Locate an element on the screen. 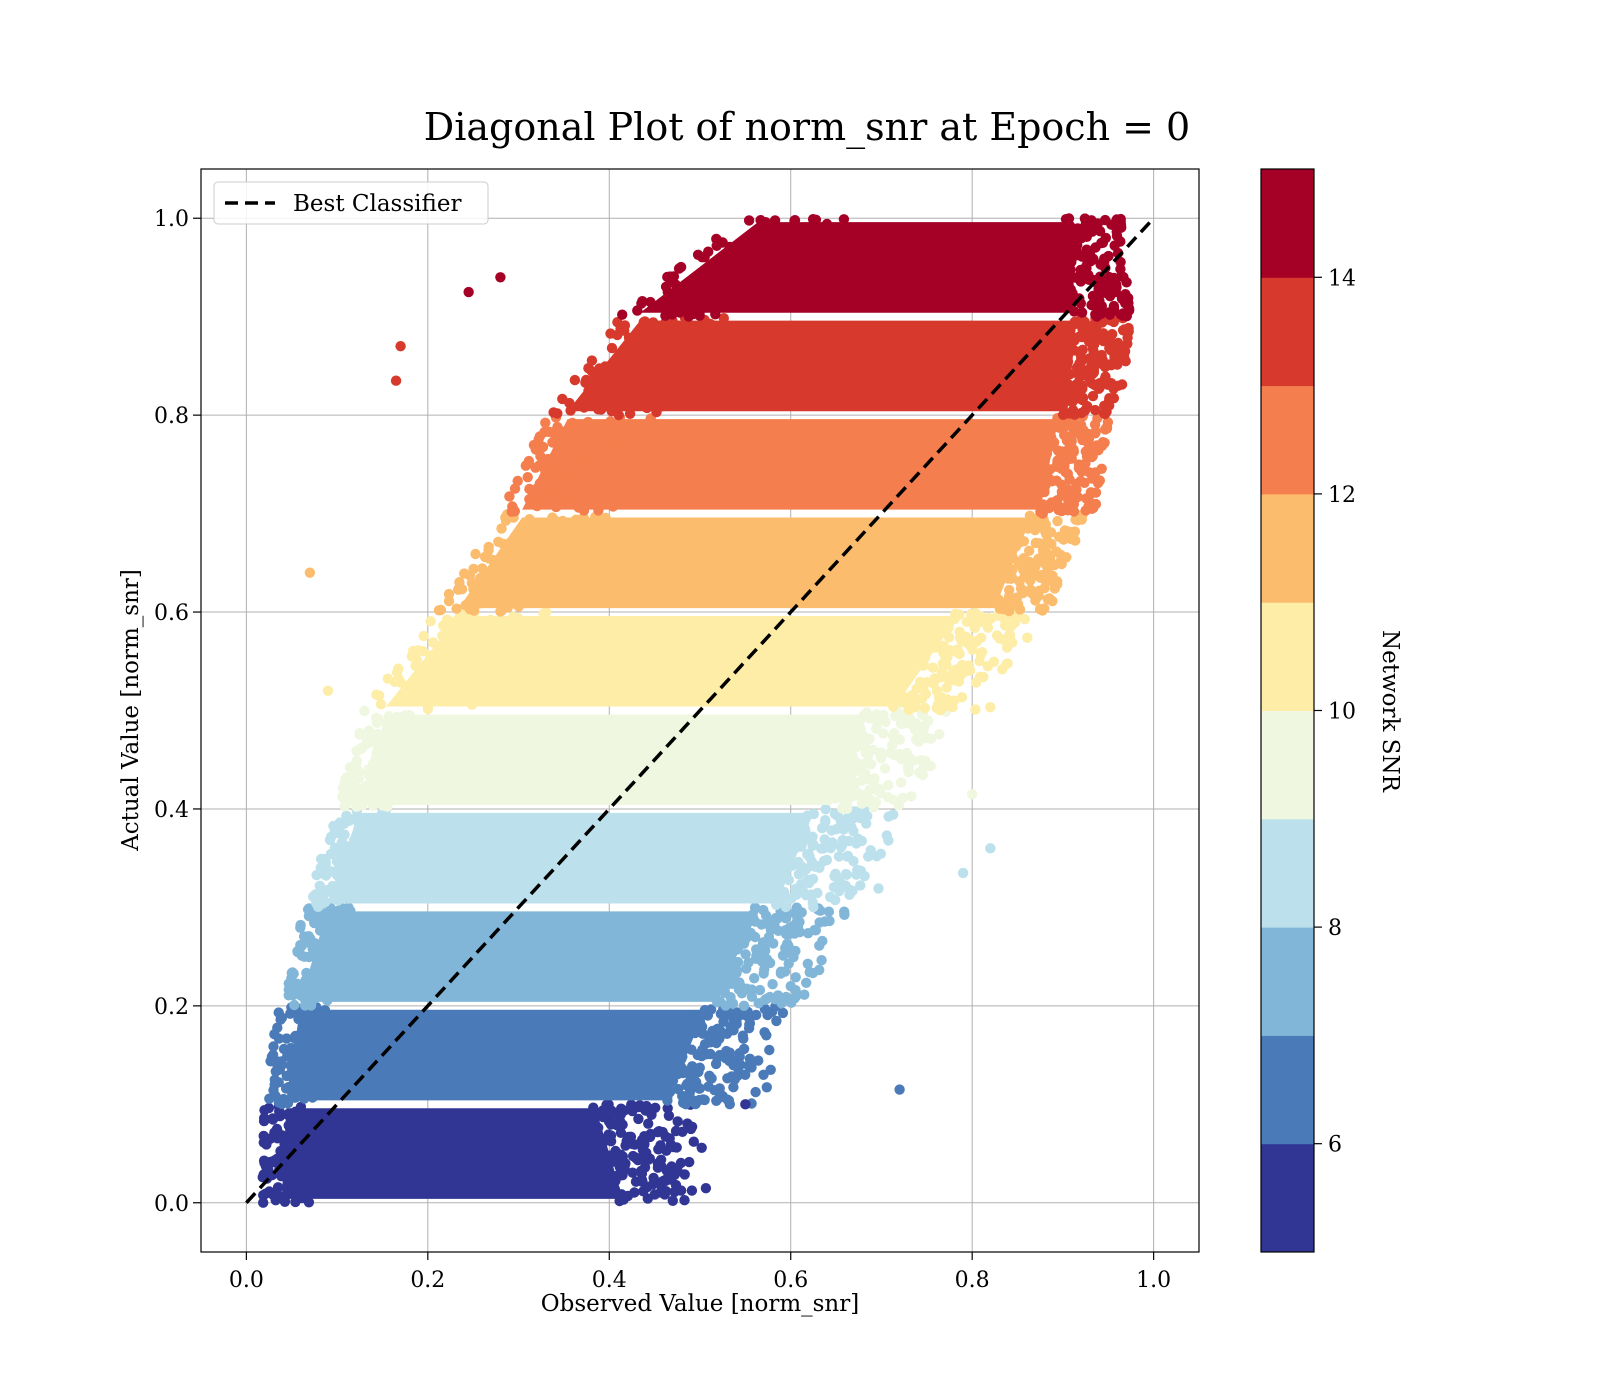 The width and height of the screenshot is (1600, 1400). band-snr-10.5 is located at coordinates (702, 661).